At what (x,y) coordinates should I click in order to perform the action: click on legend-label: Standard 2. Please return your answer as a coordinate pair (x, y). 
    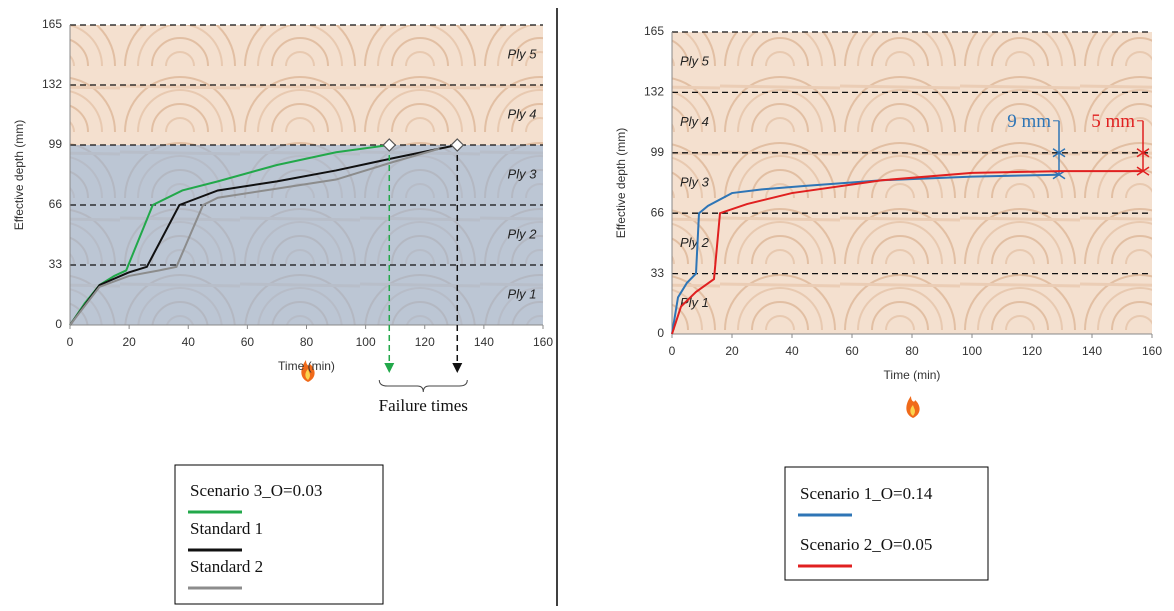
    Looking at the image, I should click on (226, 566).